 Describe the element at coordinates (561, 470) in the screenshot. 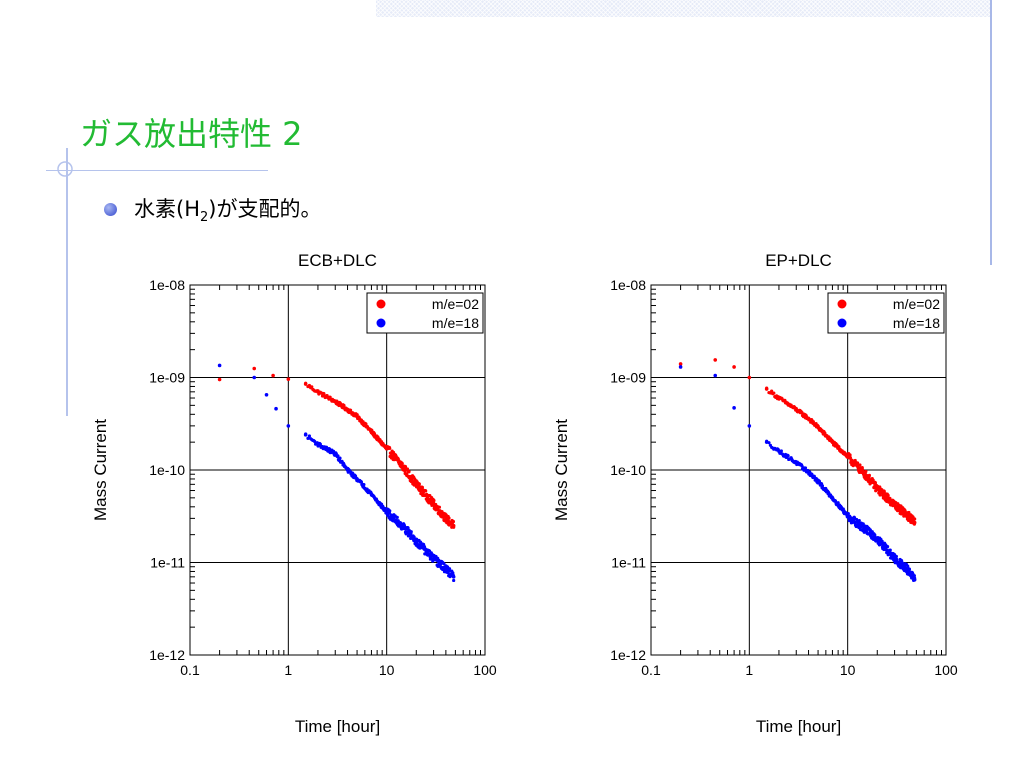

I see `y-axis-label: Mass Current` at that location.